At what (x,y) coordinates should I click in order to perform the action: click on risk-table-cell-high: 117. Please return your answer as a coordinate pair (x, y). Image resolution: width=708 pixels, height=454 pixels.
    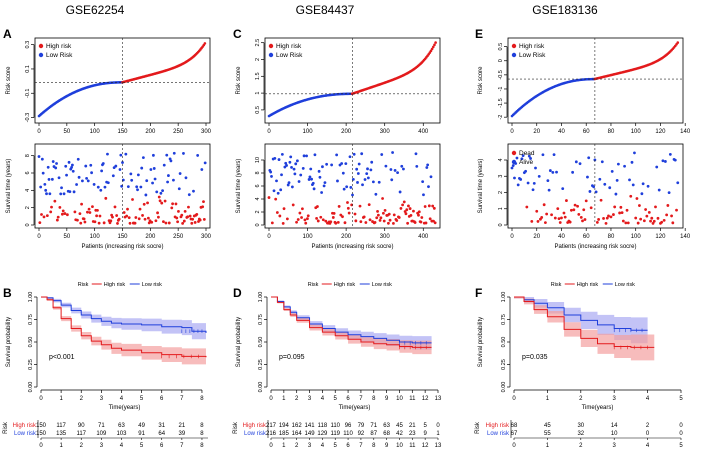
    Looking at the image, I should click on (61, 426).